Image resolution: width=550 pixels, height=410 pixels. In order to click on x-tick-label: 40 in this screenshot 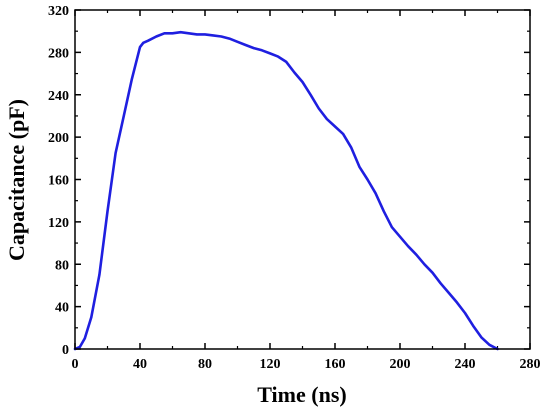, I will do `click(140, 364)`.